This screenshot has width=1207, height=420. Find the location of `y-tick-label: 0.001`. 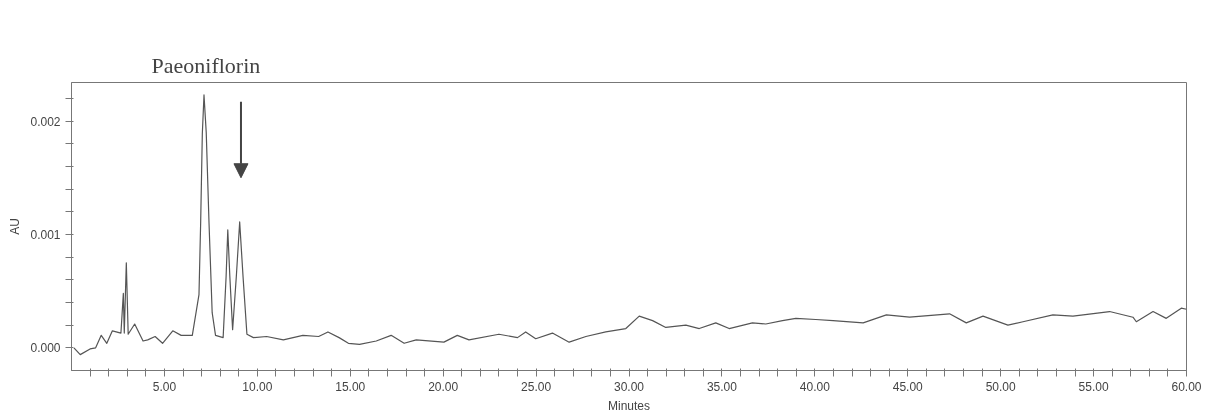

y-tick-label: 0.001 is located at coordinates (45, 234).